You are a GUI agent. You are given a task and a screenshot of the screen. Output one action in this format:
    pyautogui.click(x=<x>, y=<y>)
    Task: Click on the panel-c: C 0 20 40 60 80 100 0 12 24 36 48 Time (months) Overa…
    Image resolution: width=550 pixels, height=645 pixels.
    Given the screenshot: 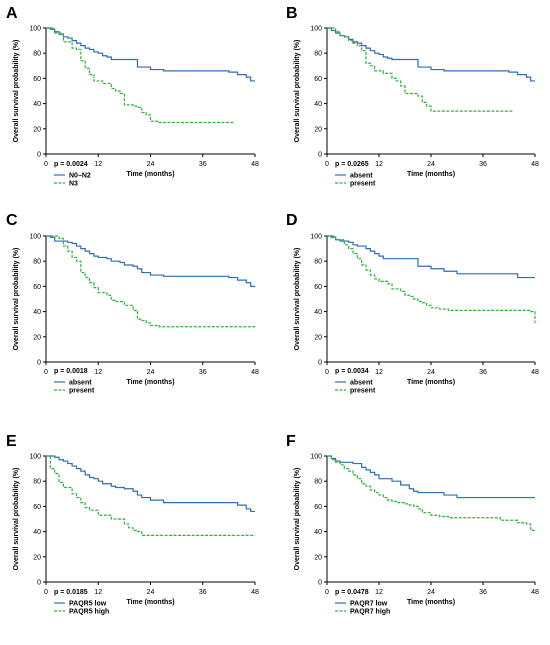 What is the action you would take?
    pyautogui.click(x=132, y=303)
    